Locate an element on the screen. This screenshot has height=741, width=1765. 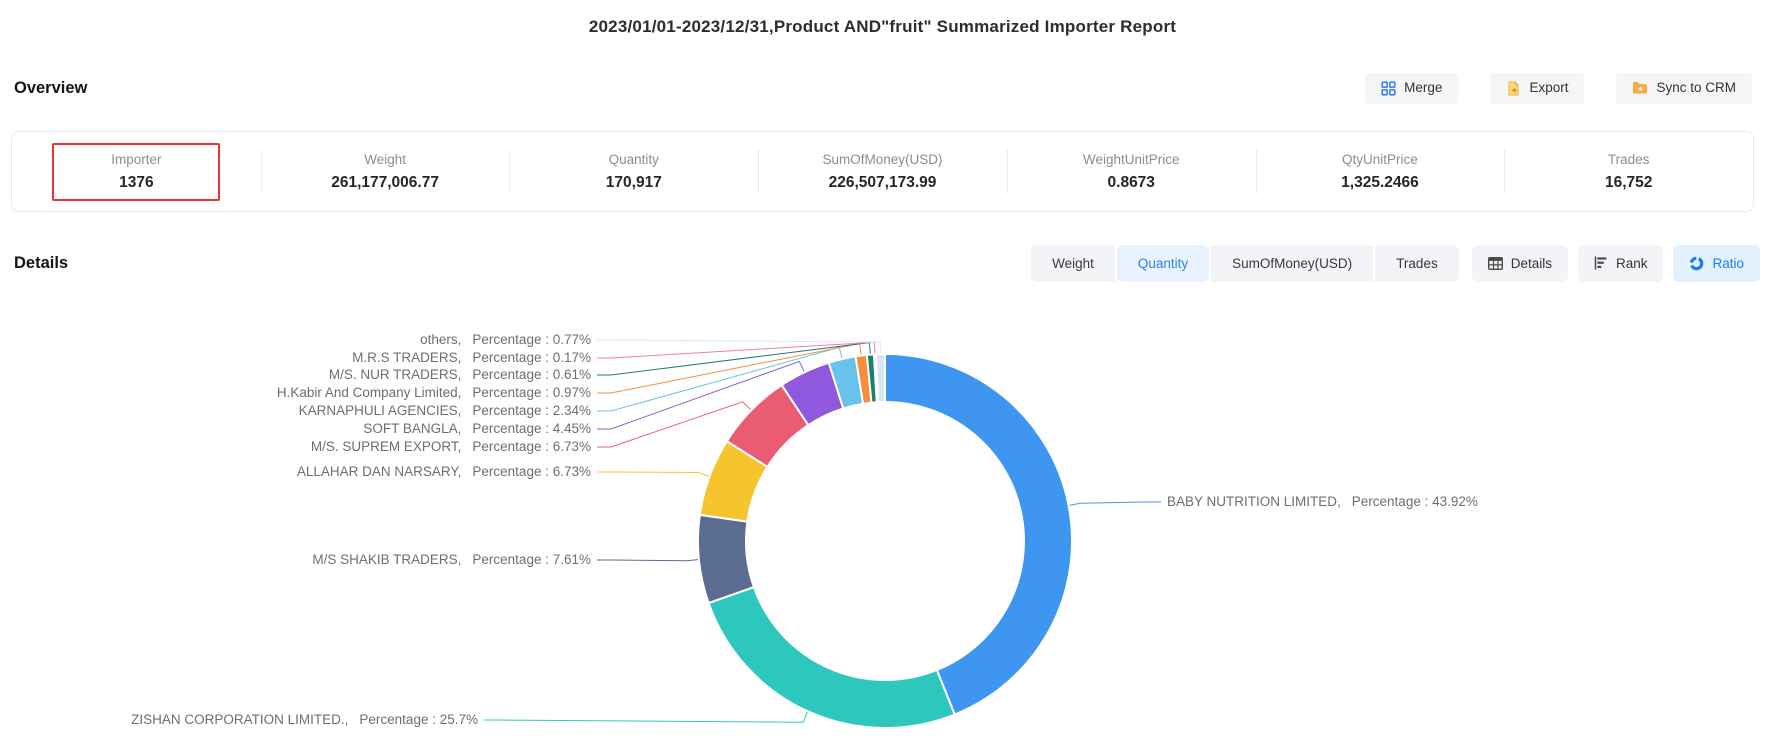
pie-label-percentage: Percentage : 0.61% is located at coordinates (531, 374).